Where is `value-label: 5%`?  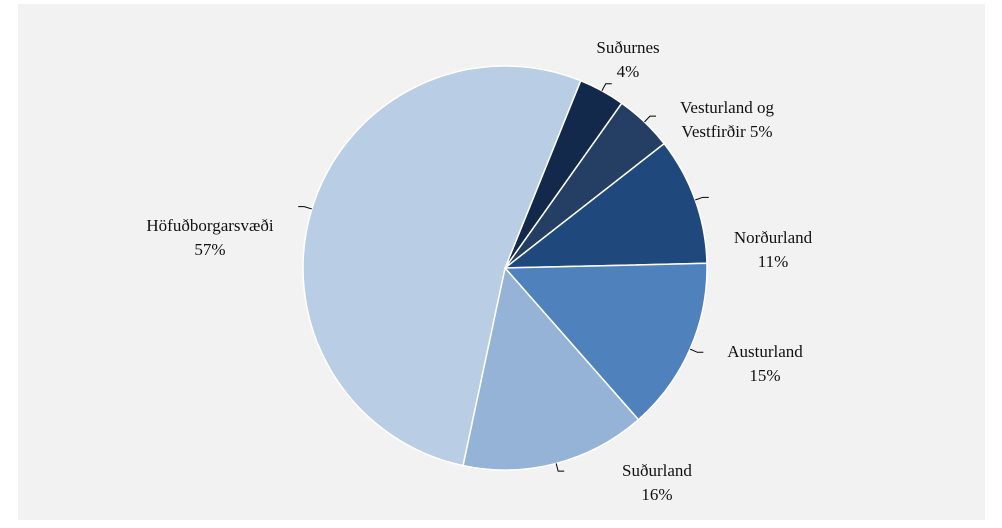
value-label: 5% is located at coordinates (761, 131).